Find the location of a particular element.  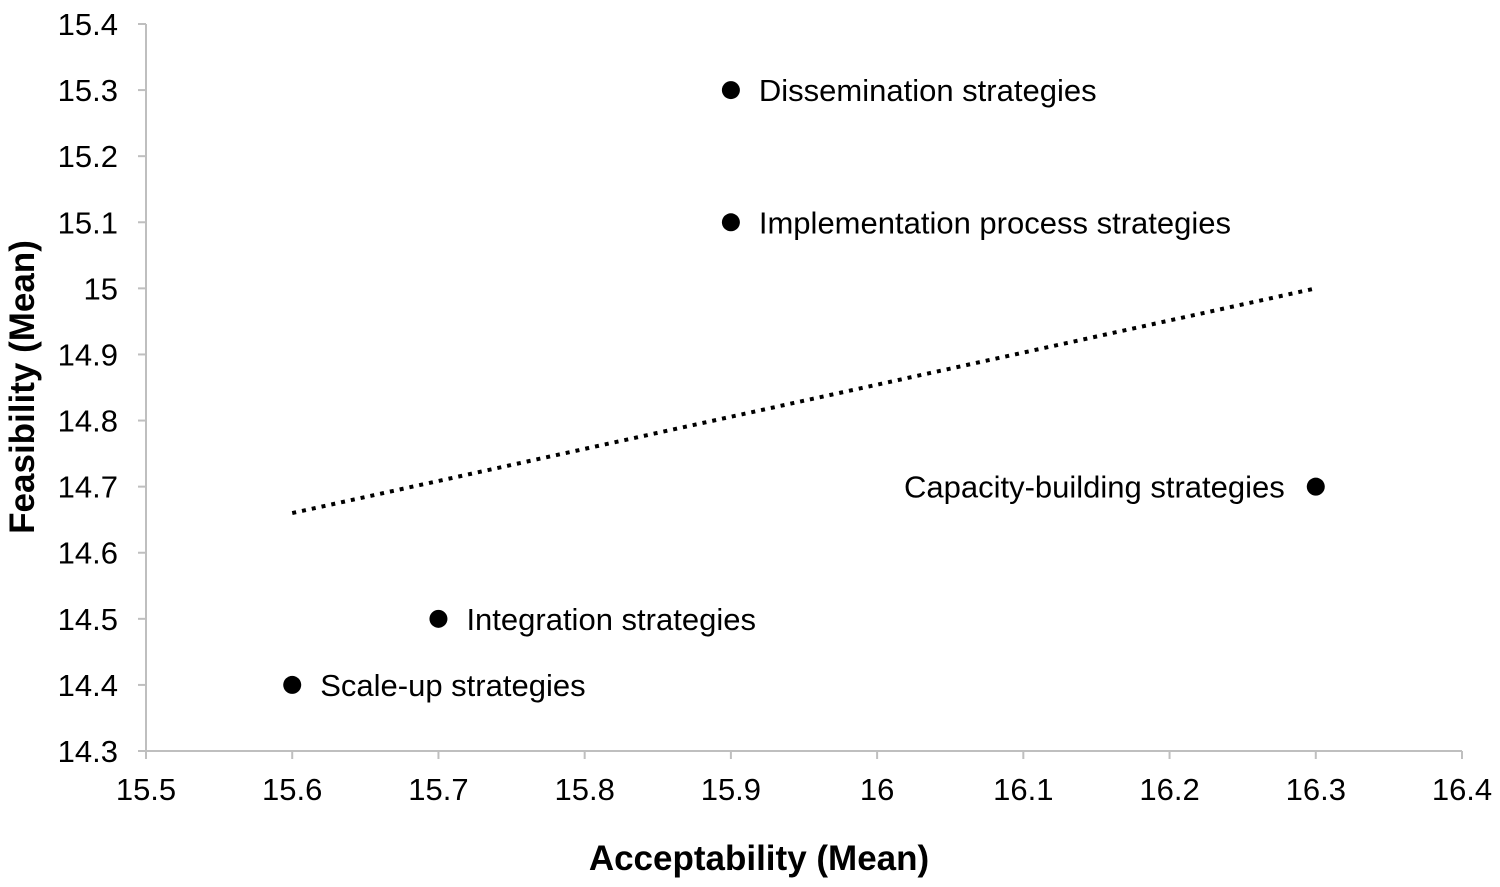

y-tick-label: 14.6 is located at coordinates (88, 553).